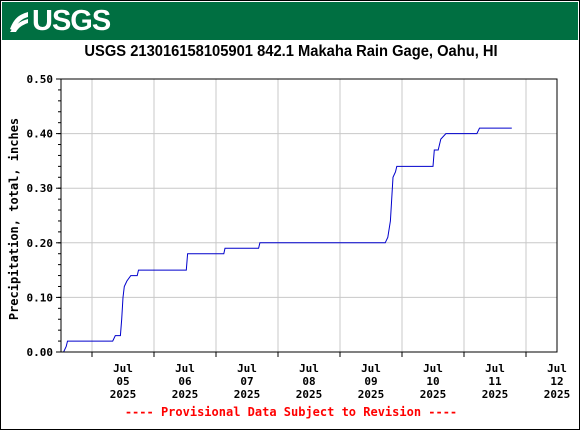  What do you see at coordinates (556, 381) in the screenshot?
I see `x-tick-label: 12` at bounding box center [556, 381].